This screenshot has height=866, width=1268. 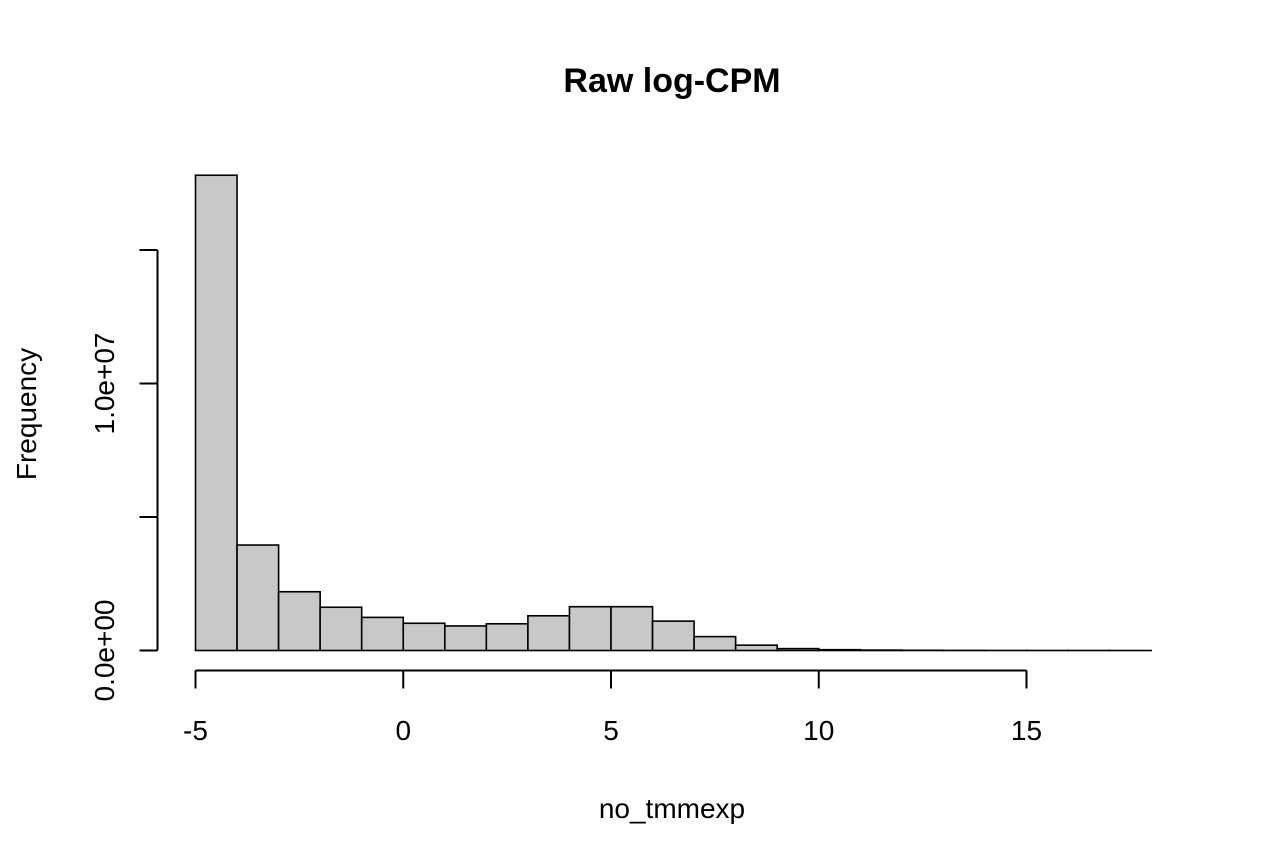 I want to click on x-axis: -5 0 5 10 15, so click(x=612, y=707).